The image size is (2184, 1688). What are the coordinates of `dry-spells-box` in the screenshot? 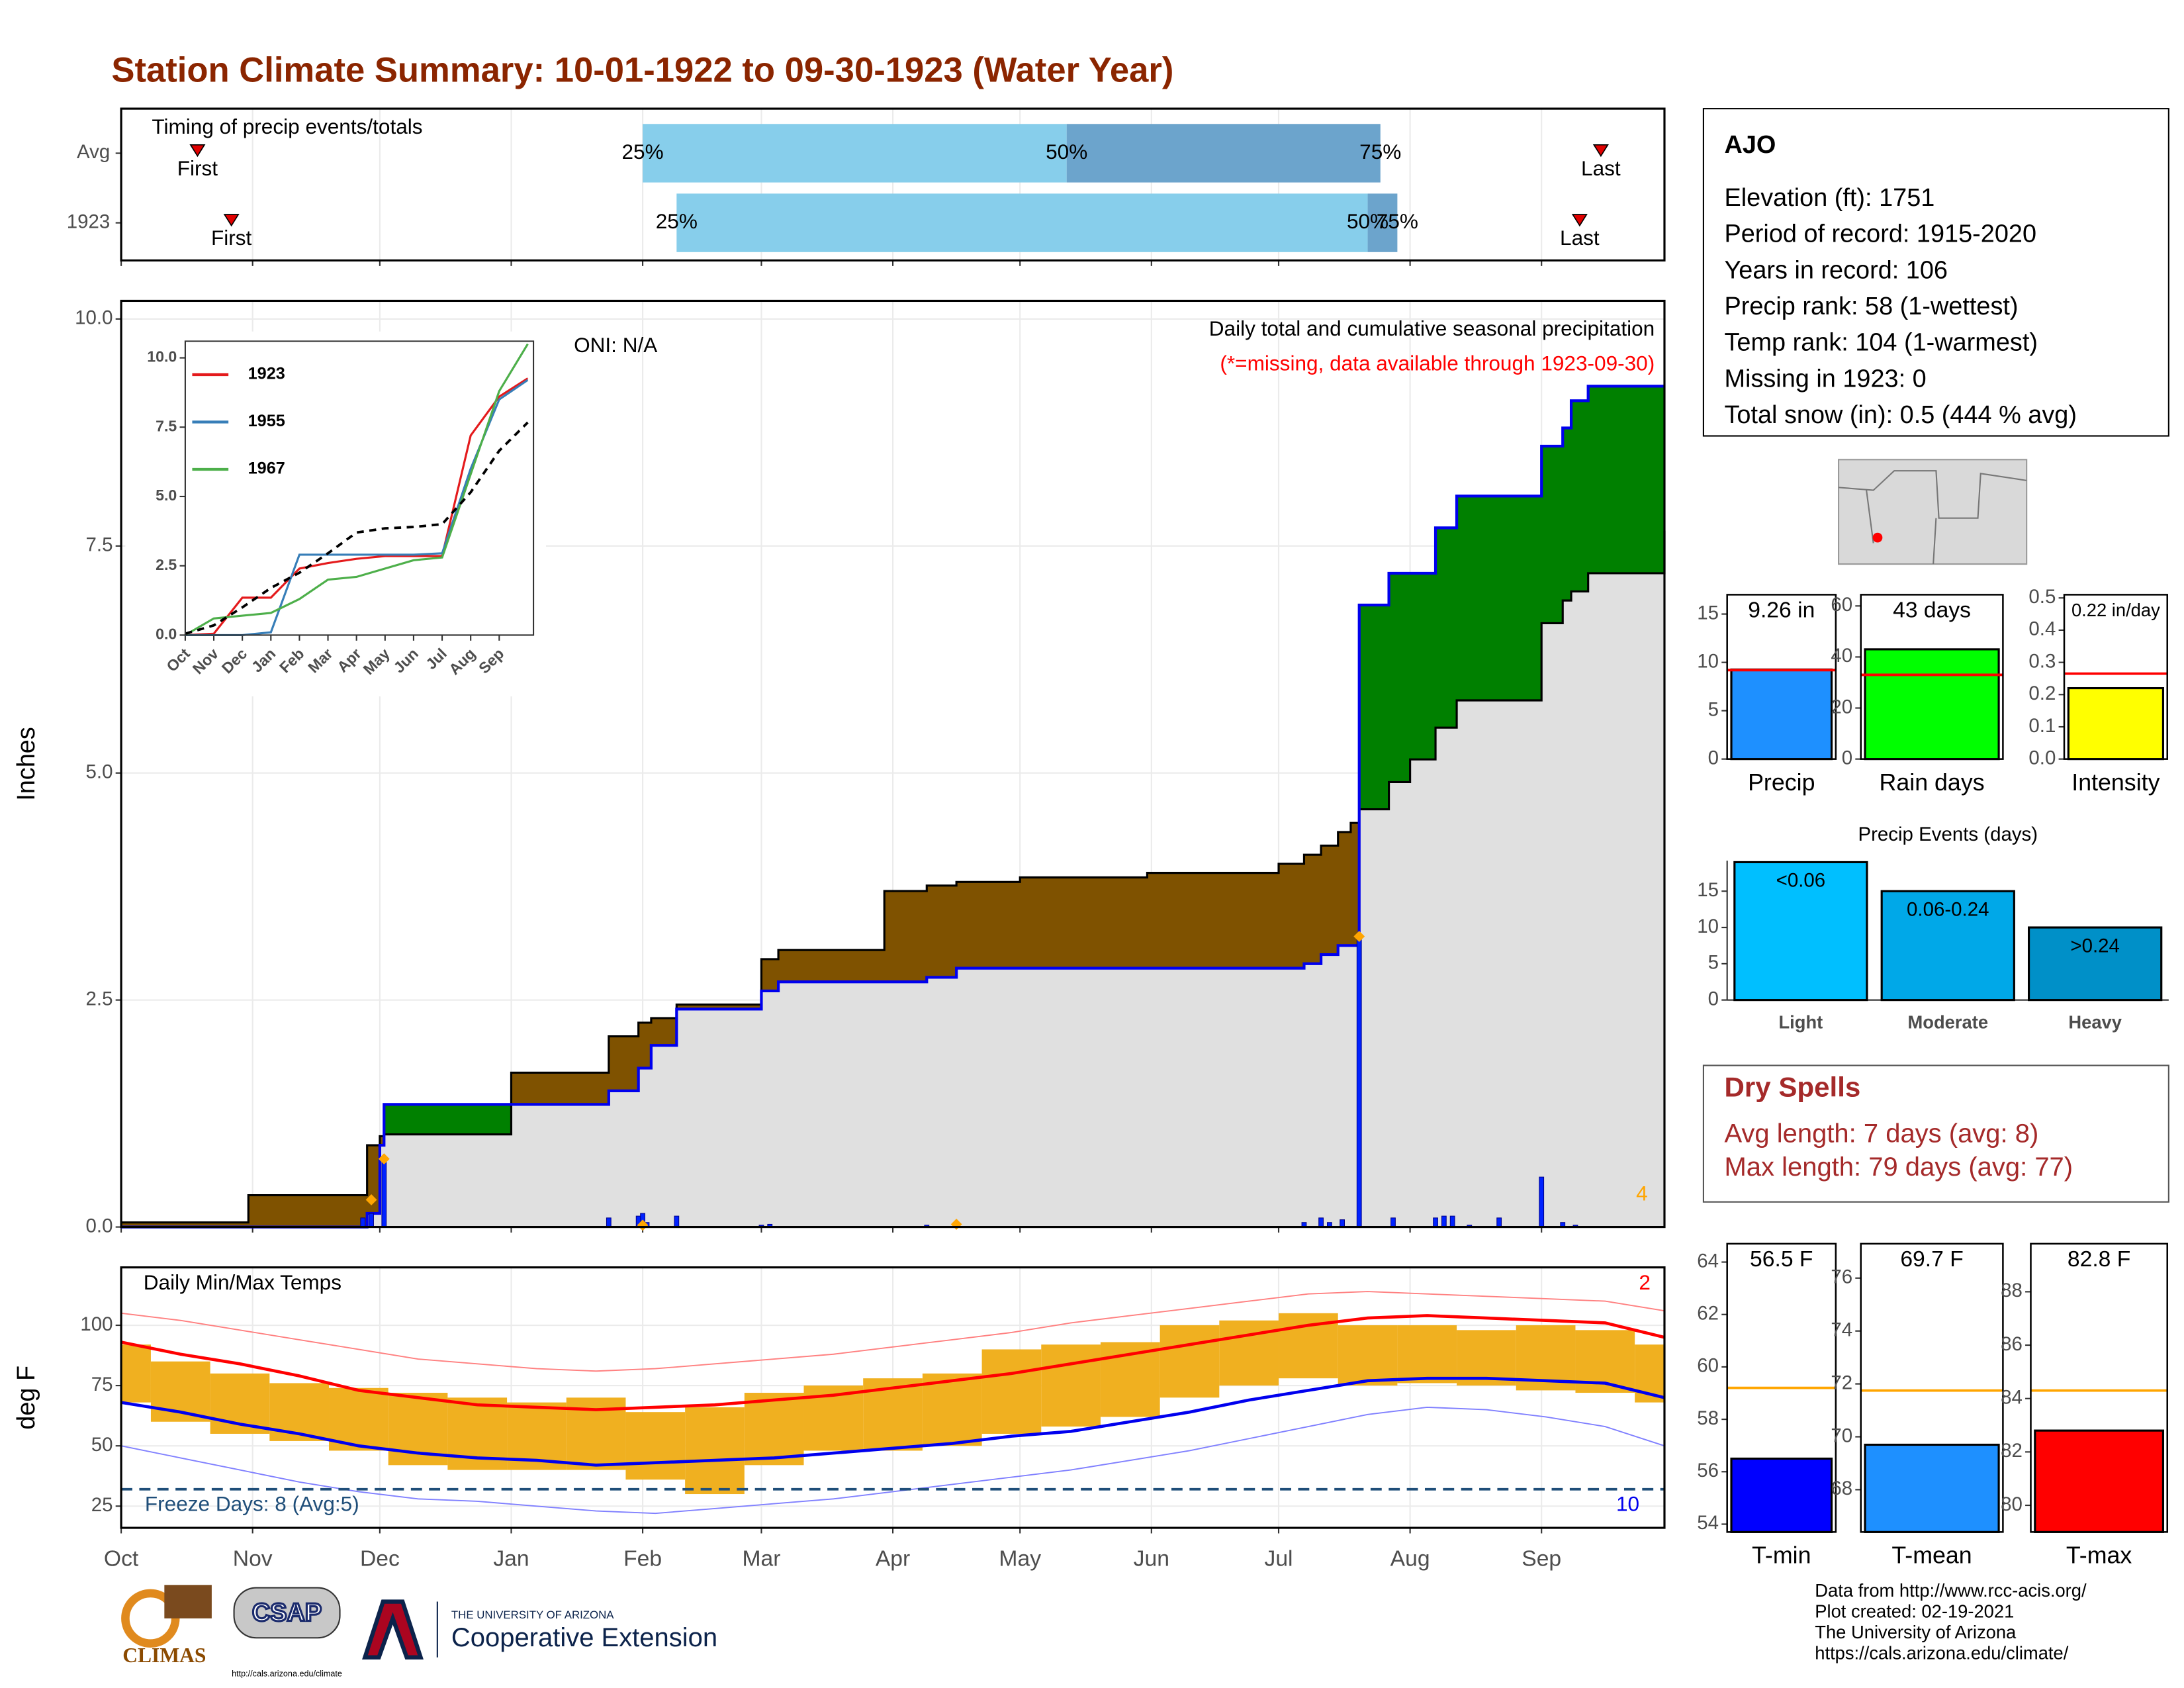 It's located at (1935, 1133).